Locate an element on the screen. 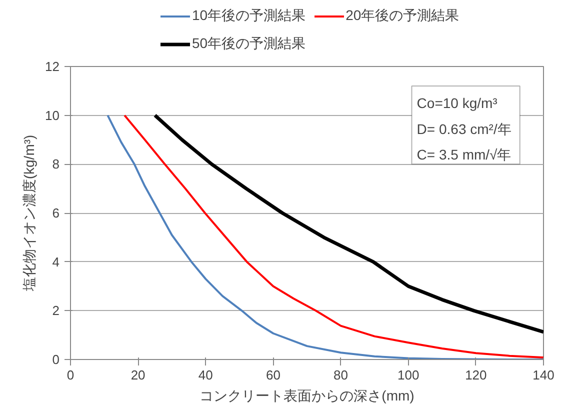  legend-label: 20年後の予測結果 is located at coordinates (403, 16).